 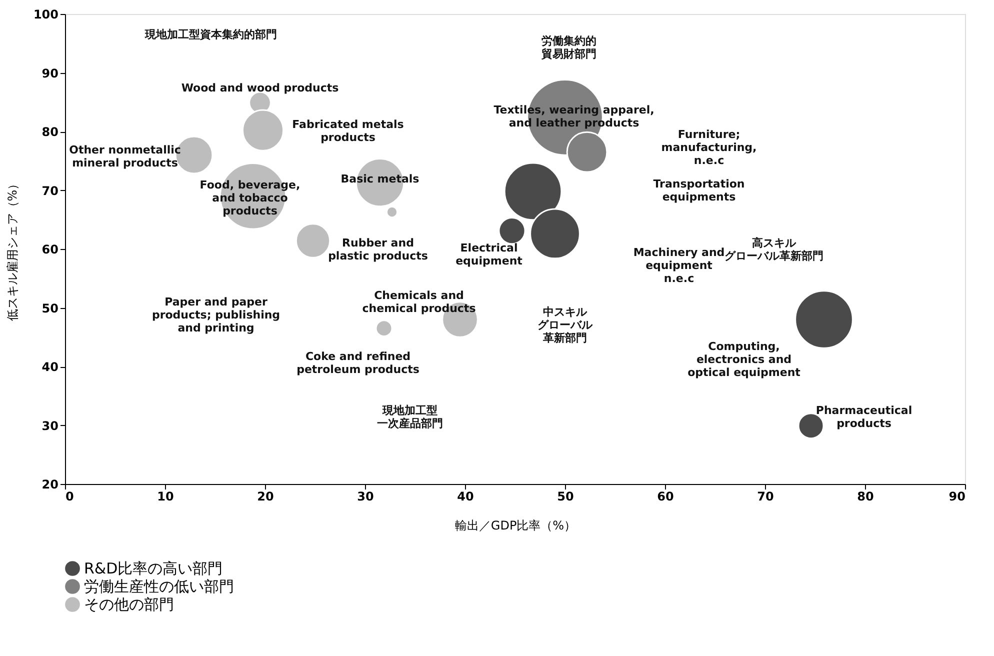 I want to click on annotation: 現地加工型一次産品部門, so click(x=410, y=417).